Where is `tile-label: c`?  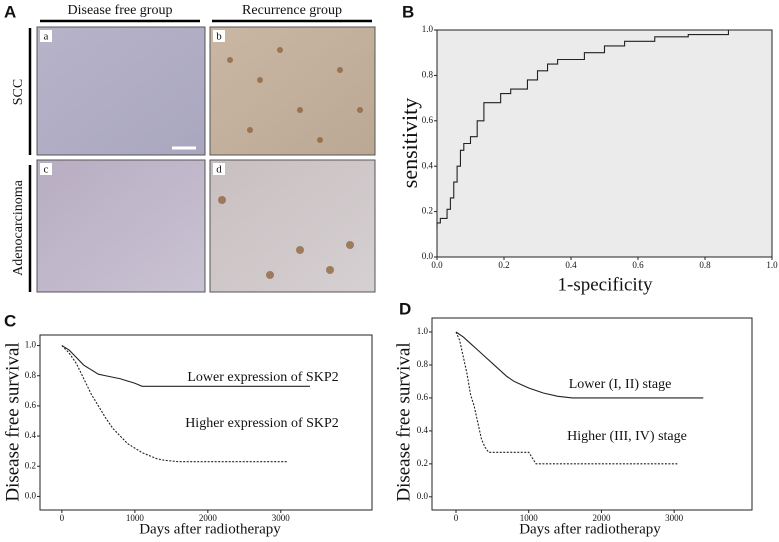 tile-label: c is located at coordinates (46, 170).